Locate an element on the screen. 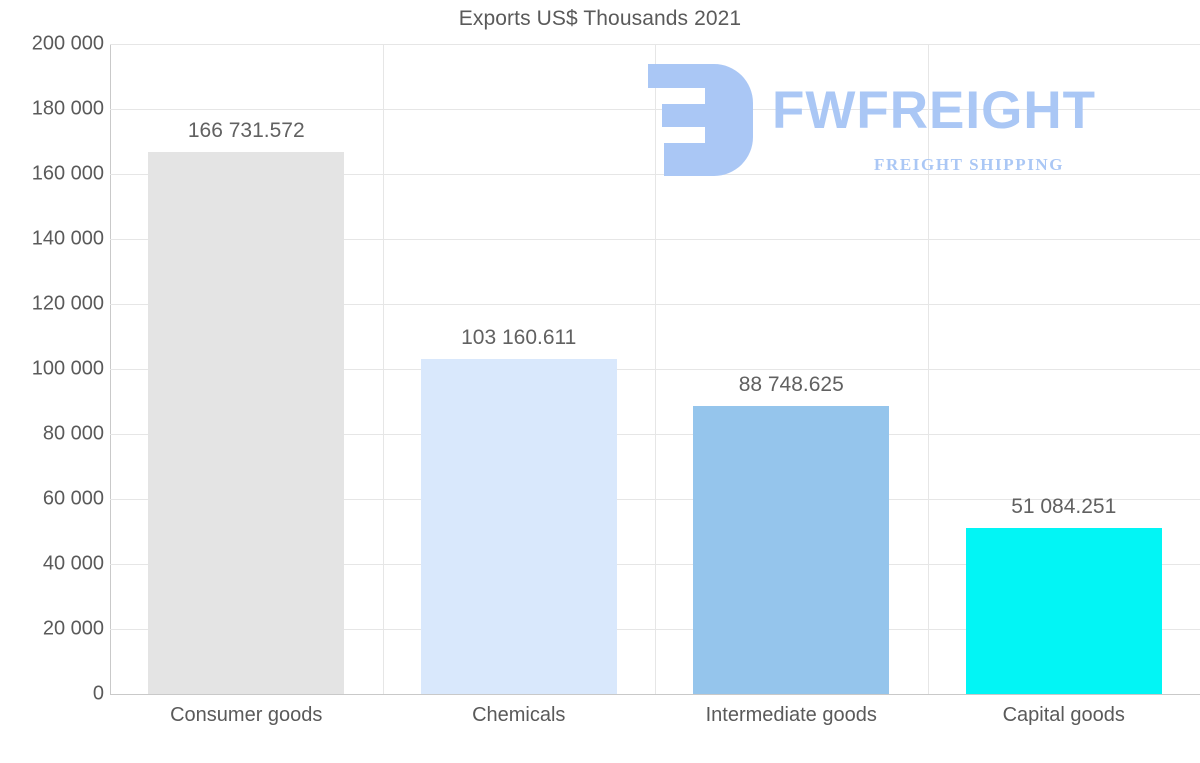 The height and width of the screenshot is (763, 1200). y-axis-tick-label: 180 000 is located at coordinates (67, 108).